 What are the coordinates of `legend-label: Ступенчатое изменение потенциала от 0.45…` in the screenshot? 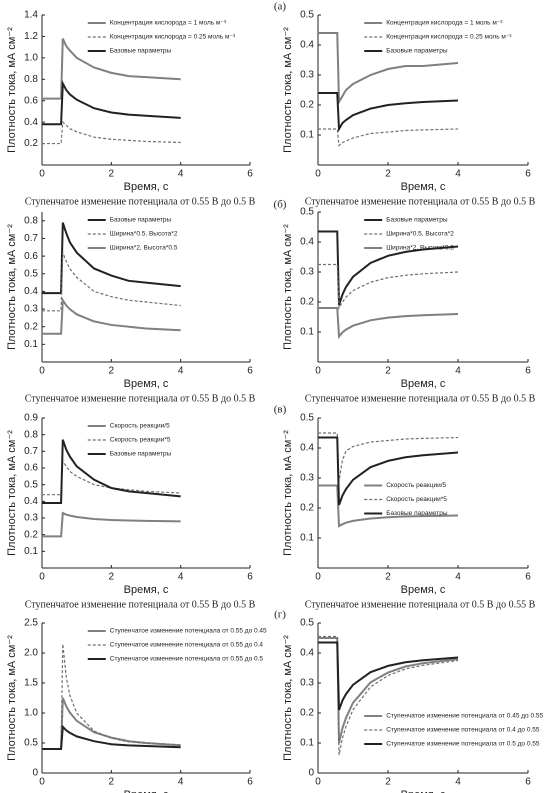 It's located at (464, 716).